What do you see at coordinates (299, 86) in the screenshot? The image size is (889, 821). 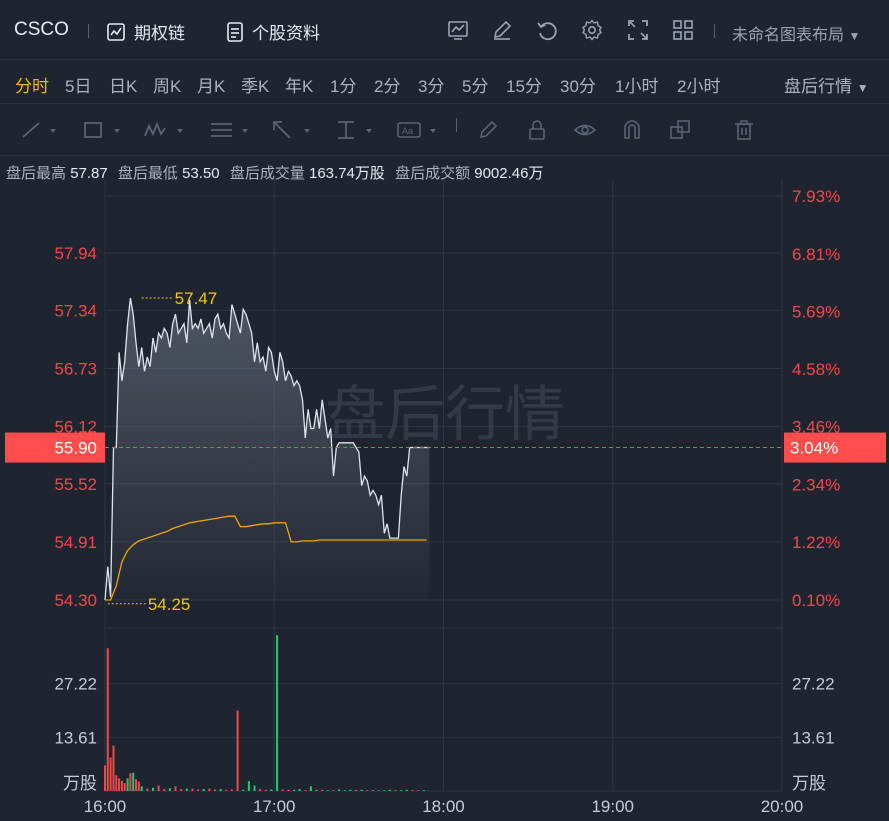 I see `period-tab-yearly: 年K` at bounding box center [299, 86].